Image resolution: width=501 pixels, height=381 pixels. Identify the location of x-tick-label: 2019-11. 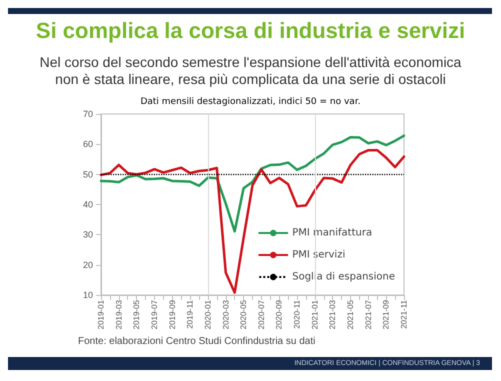
(190, 314).